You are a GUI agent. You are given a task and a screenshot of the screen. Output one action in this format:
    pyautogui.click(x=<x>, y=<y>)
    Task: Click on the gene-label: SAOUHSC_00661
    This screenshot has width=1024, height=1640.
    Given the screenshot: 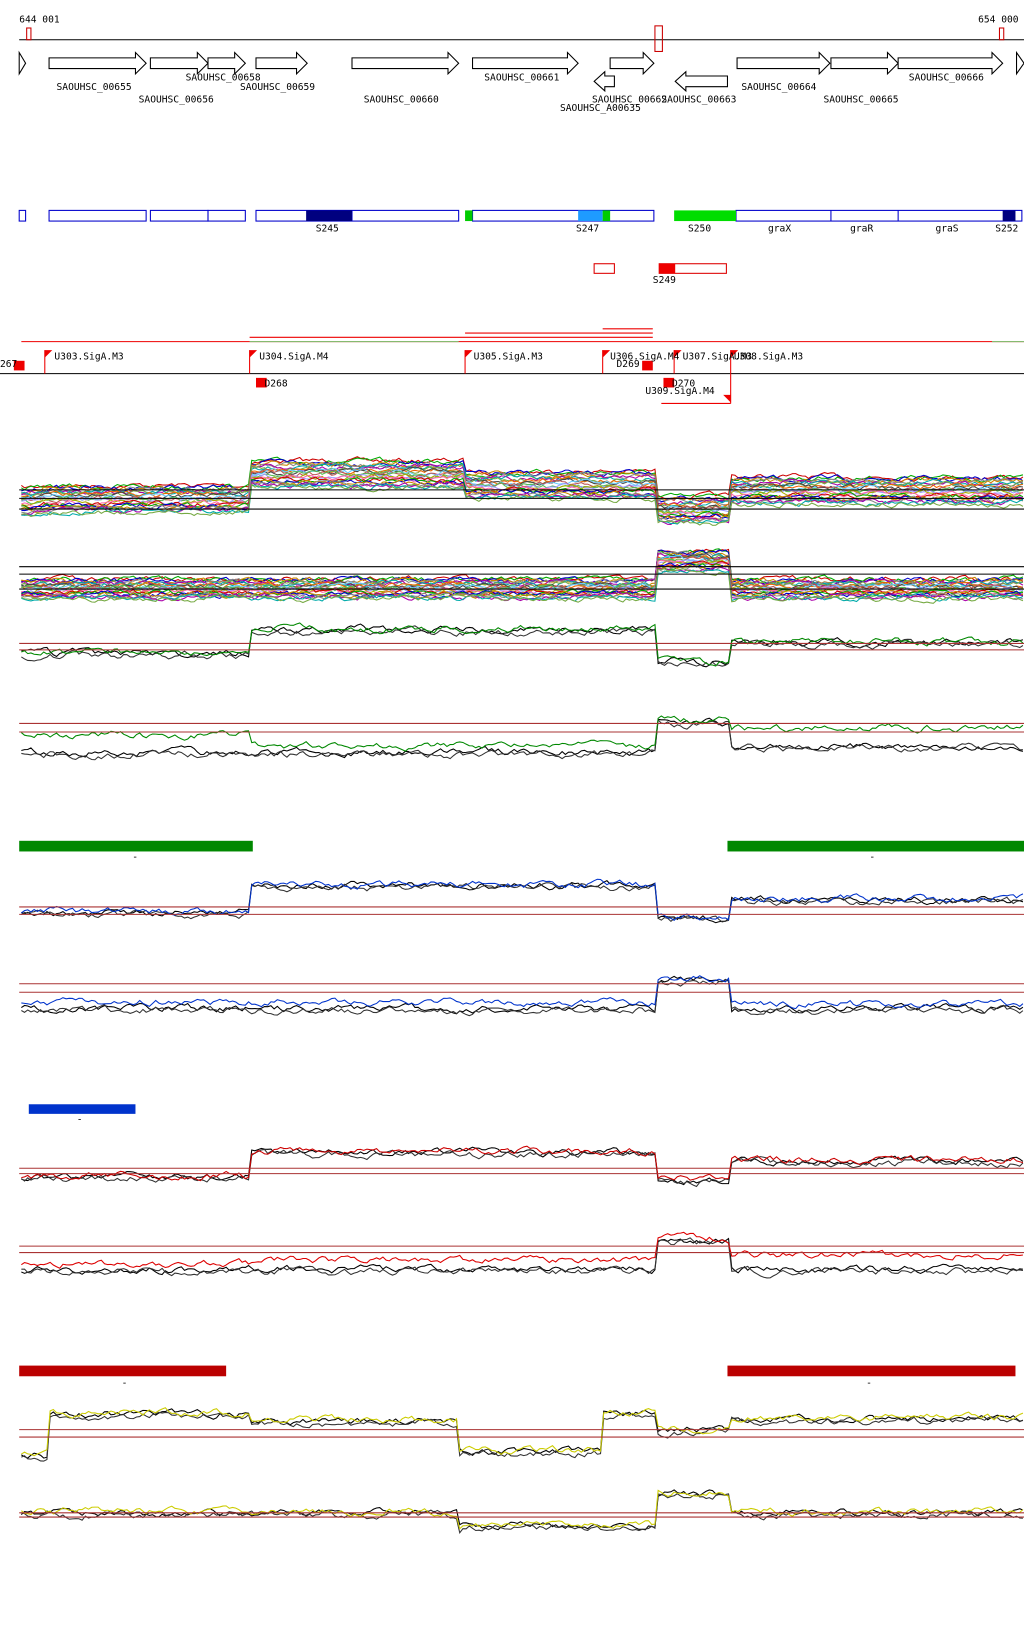 What is the action you would take?
    pyautogui.click(x=521, y=77)
    